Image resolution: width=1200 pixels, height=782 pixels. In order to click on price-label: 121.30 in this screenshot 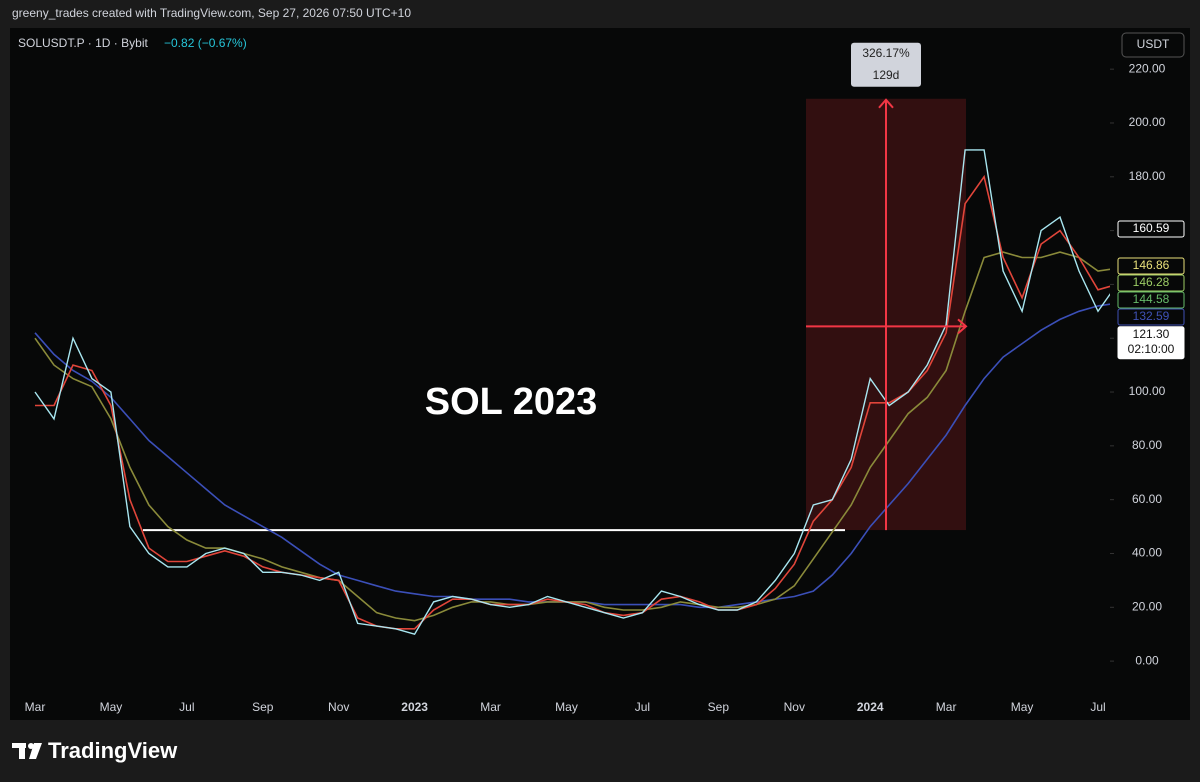, I will do `click(1151, 334)`.